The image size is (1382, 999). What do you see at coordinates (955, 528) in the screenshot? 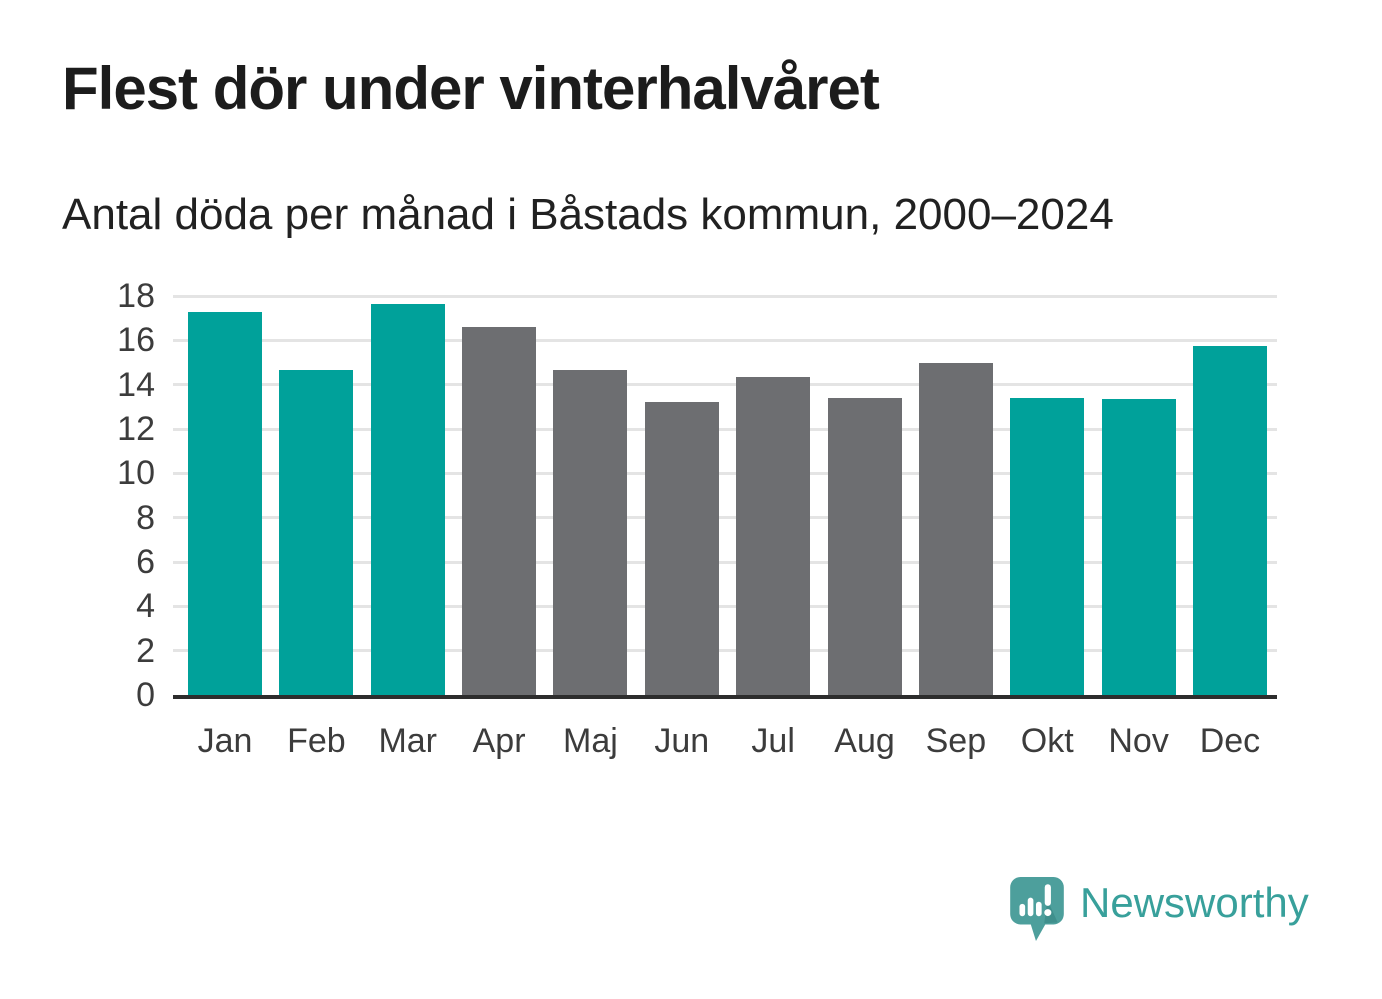
I see `bar-sep` at bounding box center [955, 528].